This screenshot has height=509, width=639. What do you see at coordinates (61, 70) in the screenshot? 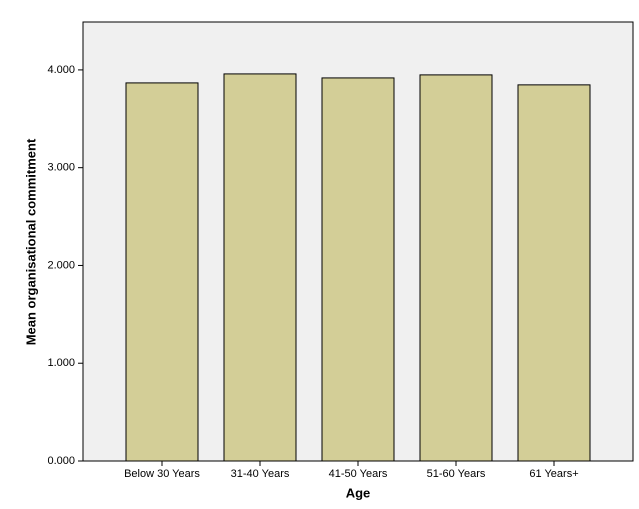
I see `y-tick-label: 4.000` at bounding box center [61, 70].